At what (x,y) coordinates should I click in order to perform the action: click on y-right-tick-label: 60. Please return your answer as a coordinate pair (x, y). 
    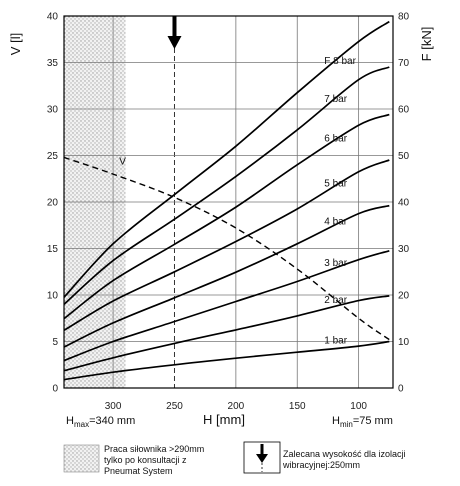
    Looking at the image, I should click on (404, 110).